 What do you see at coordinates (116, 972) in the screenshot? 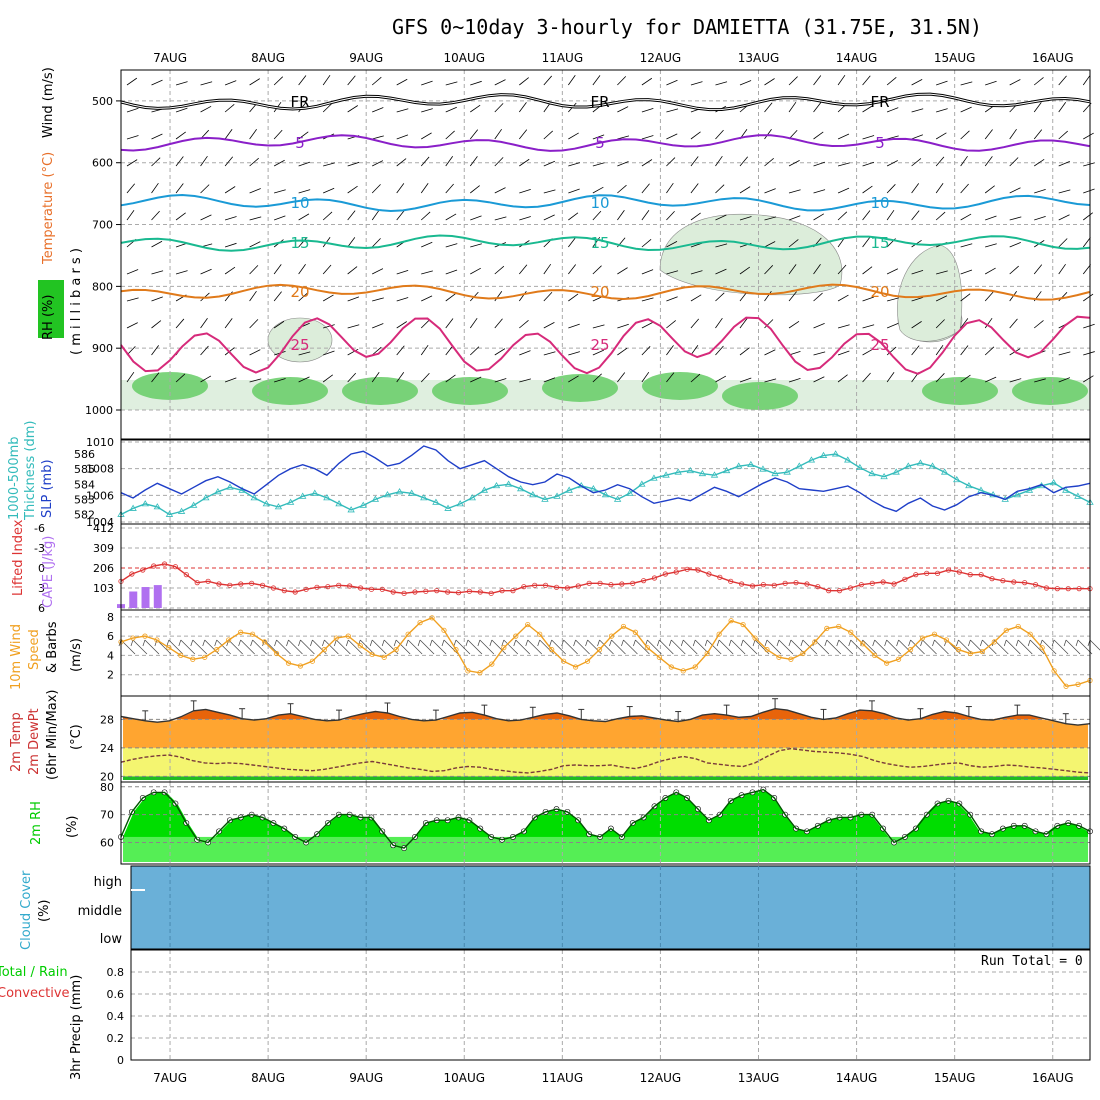
I see `precip-tick-label: 0.8` at bounding box center [116, 972].